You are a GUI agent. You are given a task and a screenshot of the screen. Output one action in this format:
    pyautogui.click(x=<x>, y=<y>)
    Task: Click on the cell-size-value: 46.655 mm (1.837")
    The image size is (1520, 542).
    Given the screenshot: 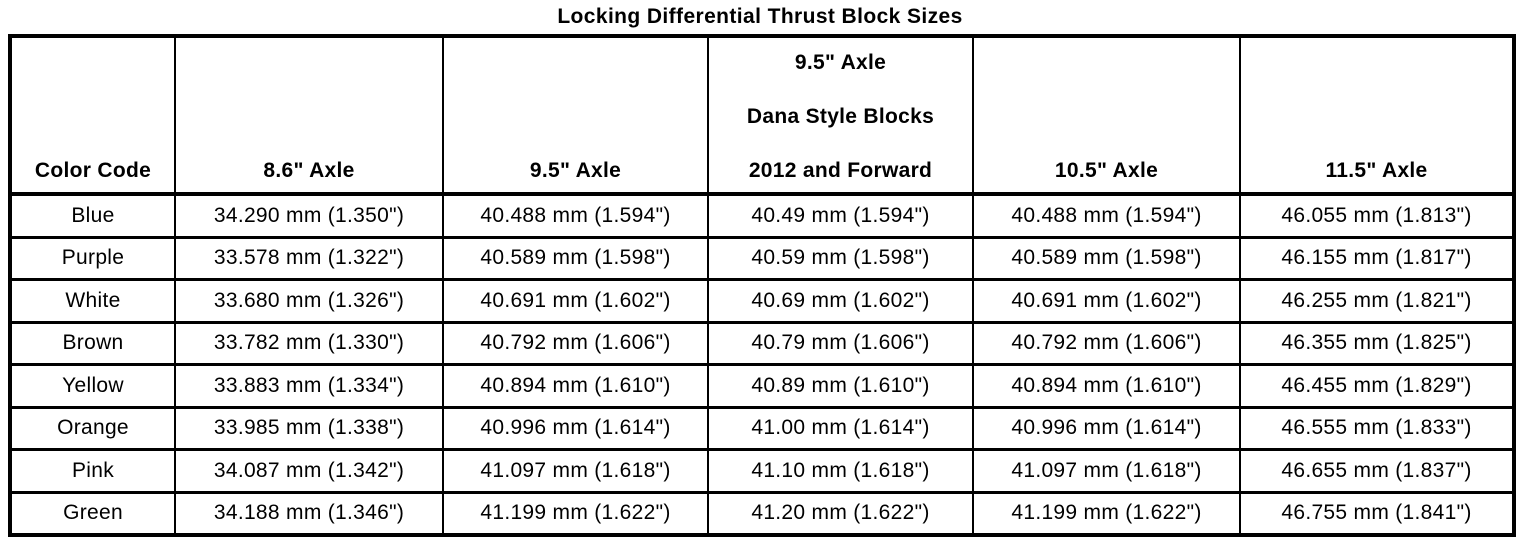 What is the action you would take?
    pyautogui.click(x=1377, y=471)
    